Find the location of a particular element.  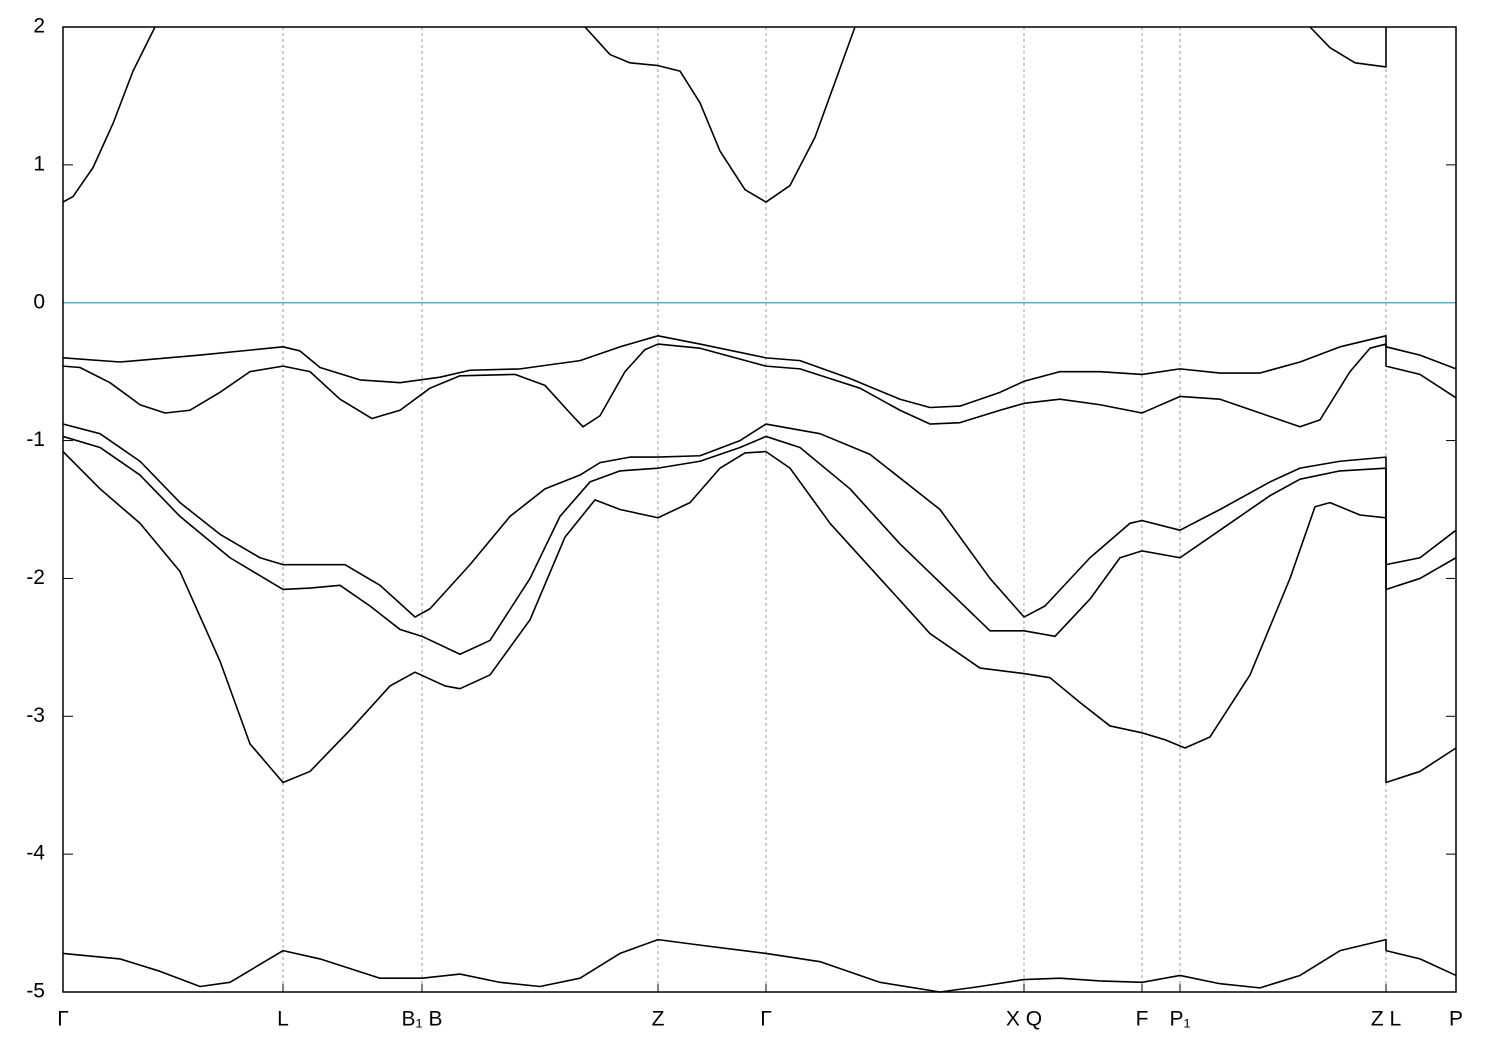

x-tick-label: L is located at coordinates (283, 1019).